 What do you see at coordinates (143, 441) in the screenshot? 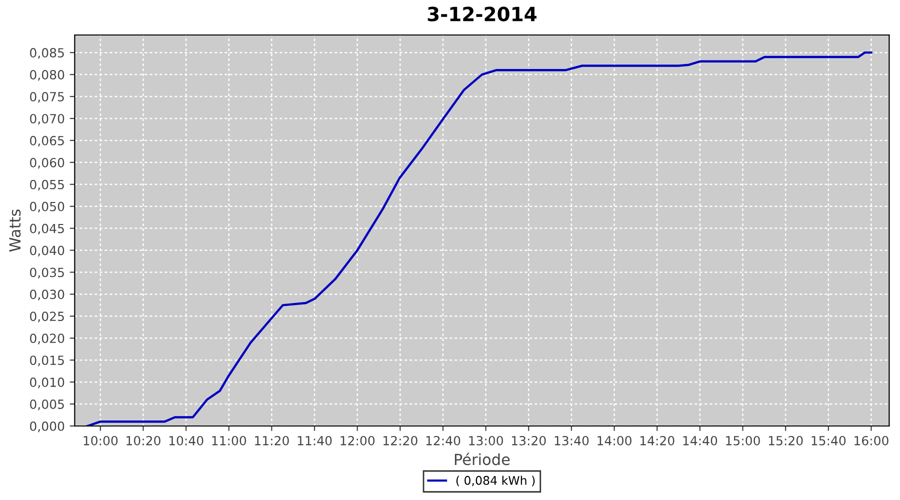
I see `x-tick-label: 10:20` at bounding box center [143, 441].